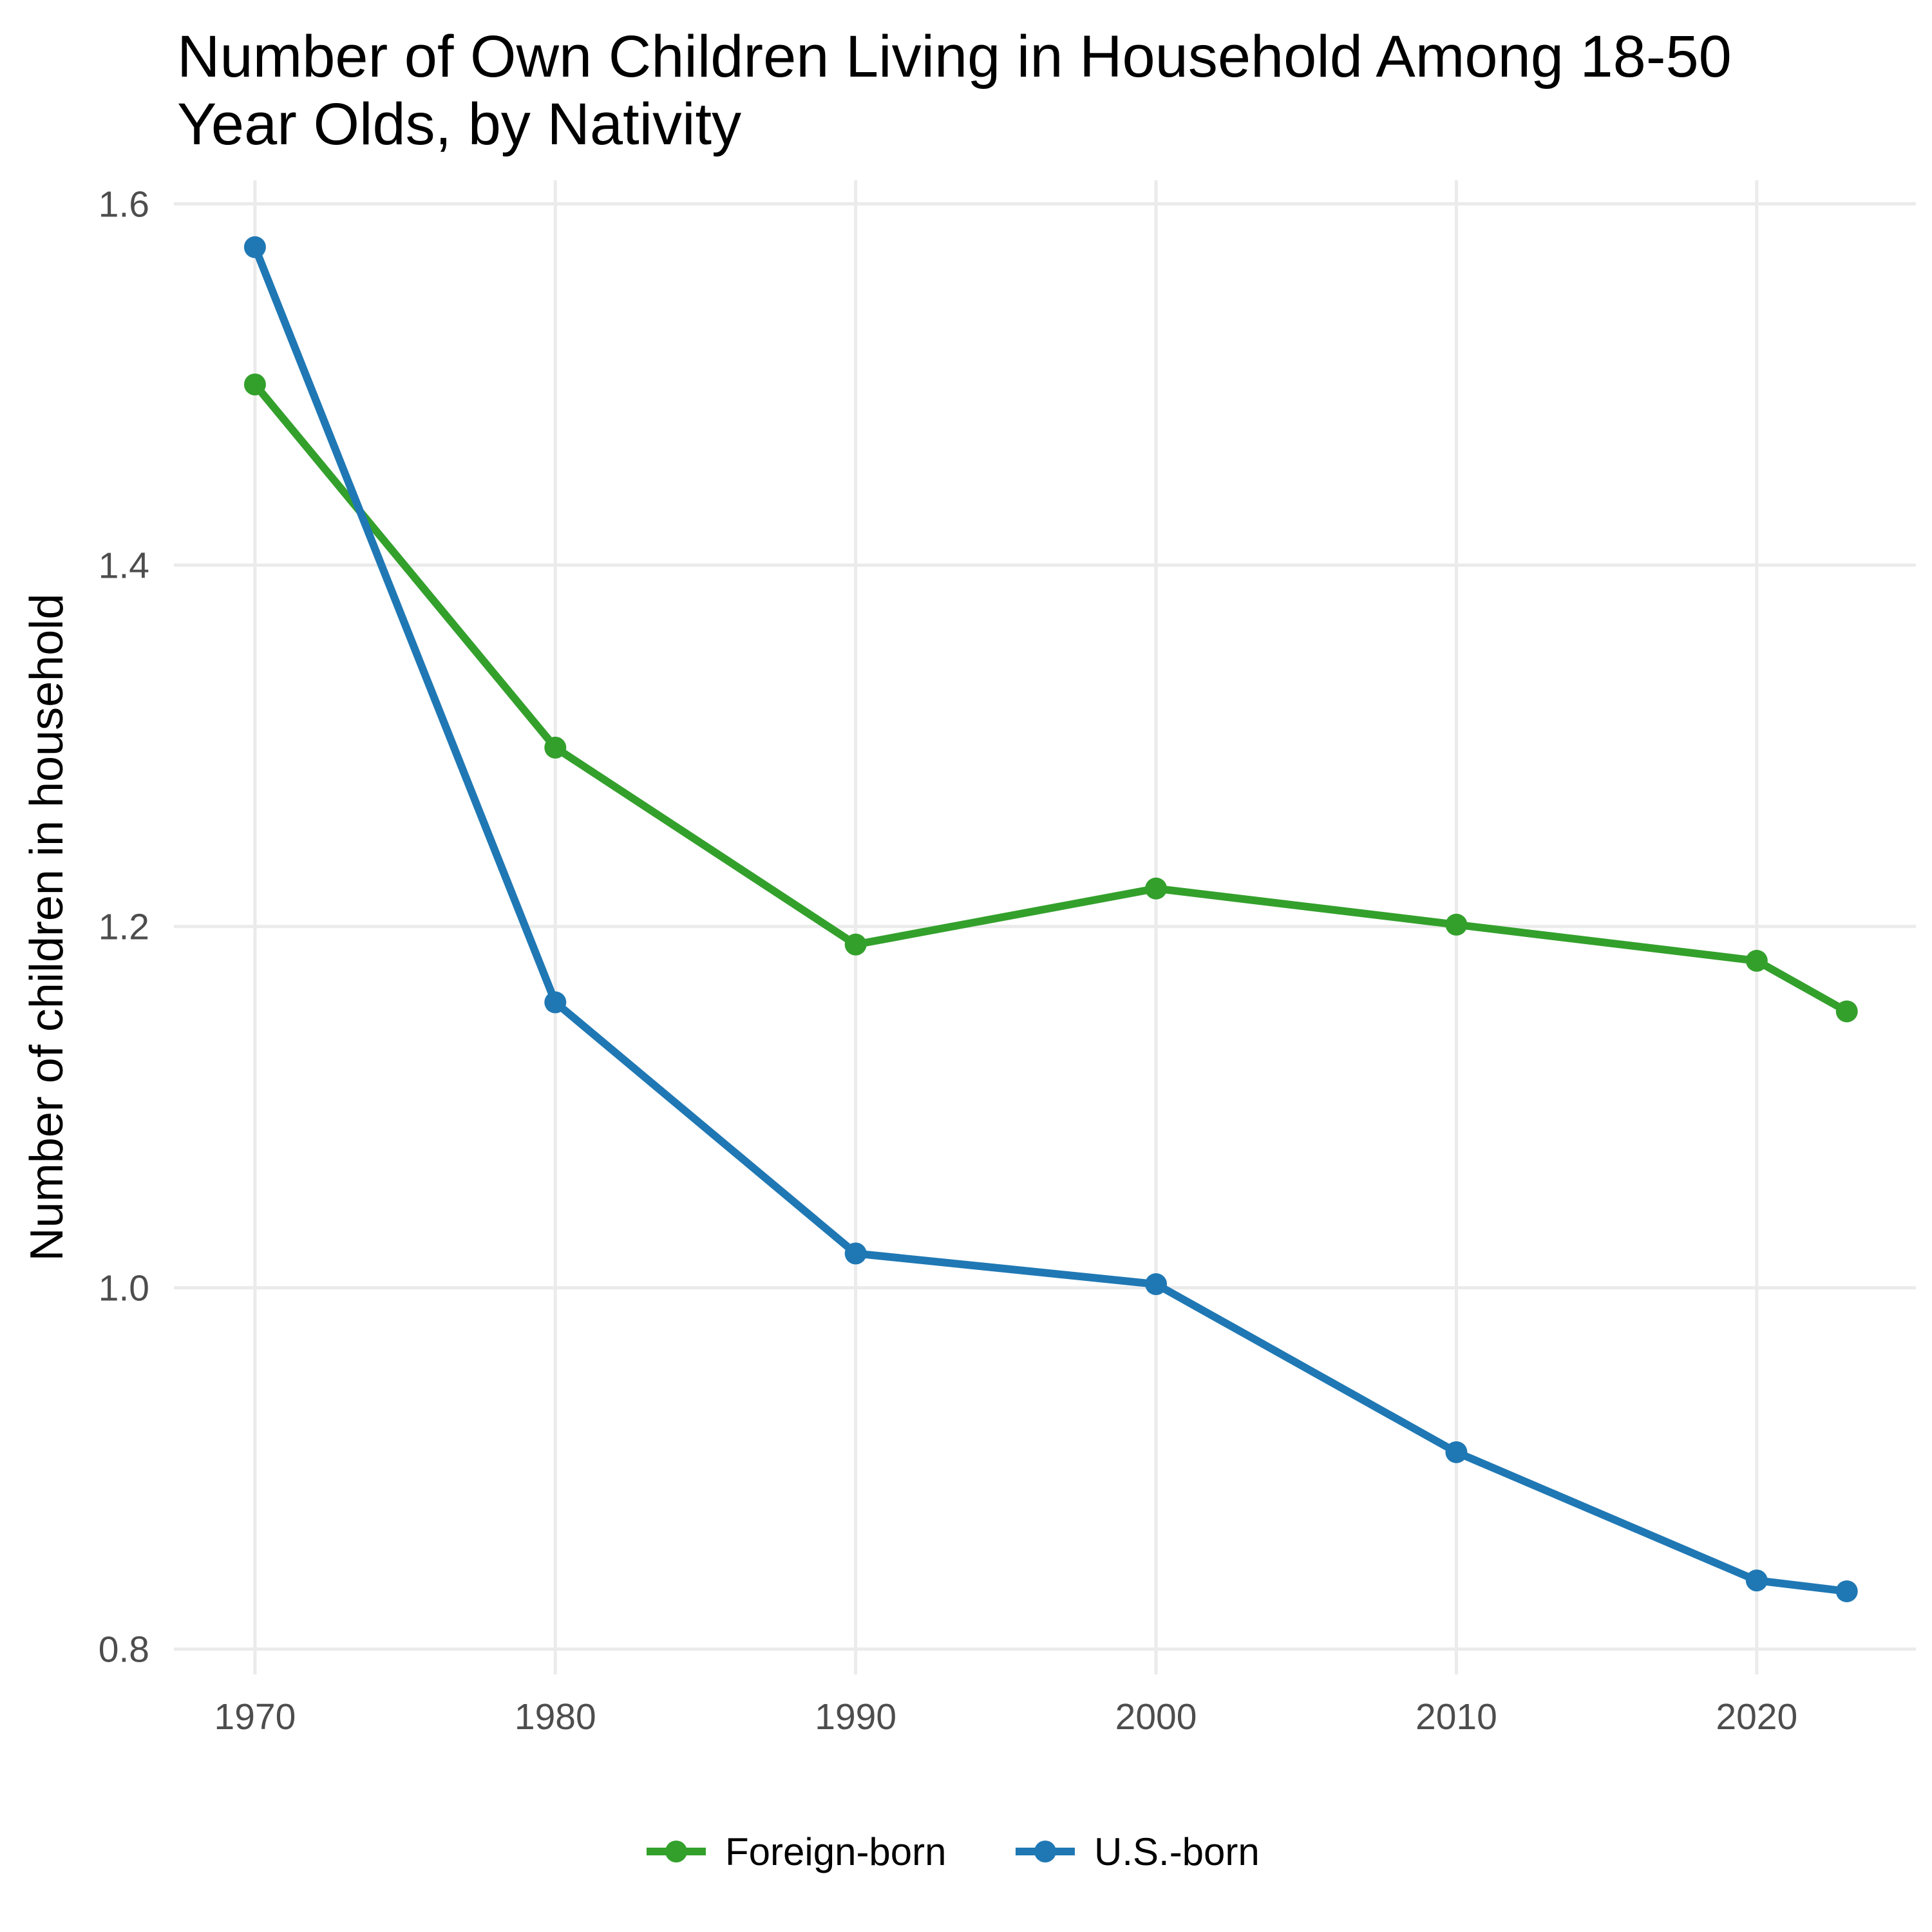  I want to click on legend-item: U.S.-born, so click(1138, 1851).